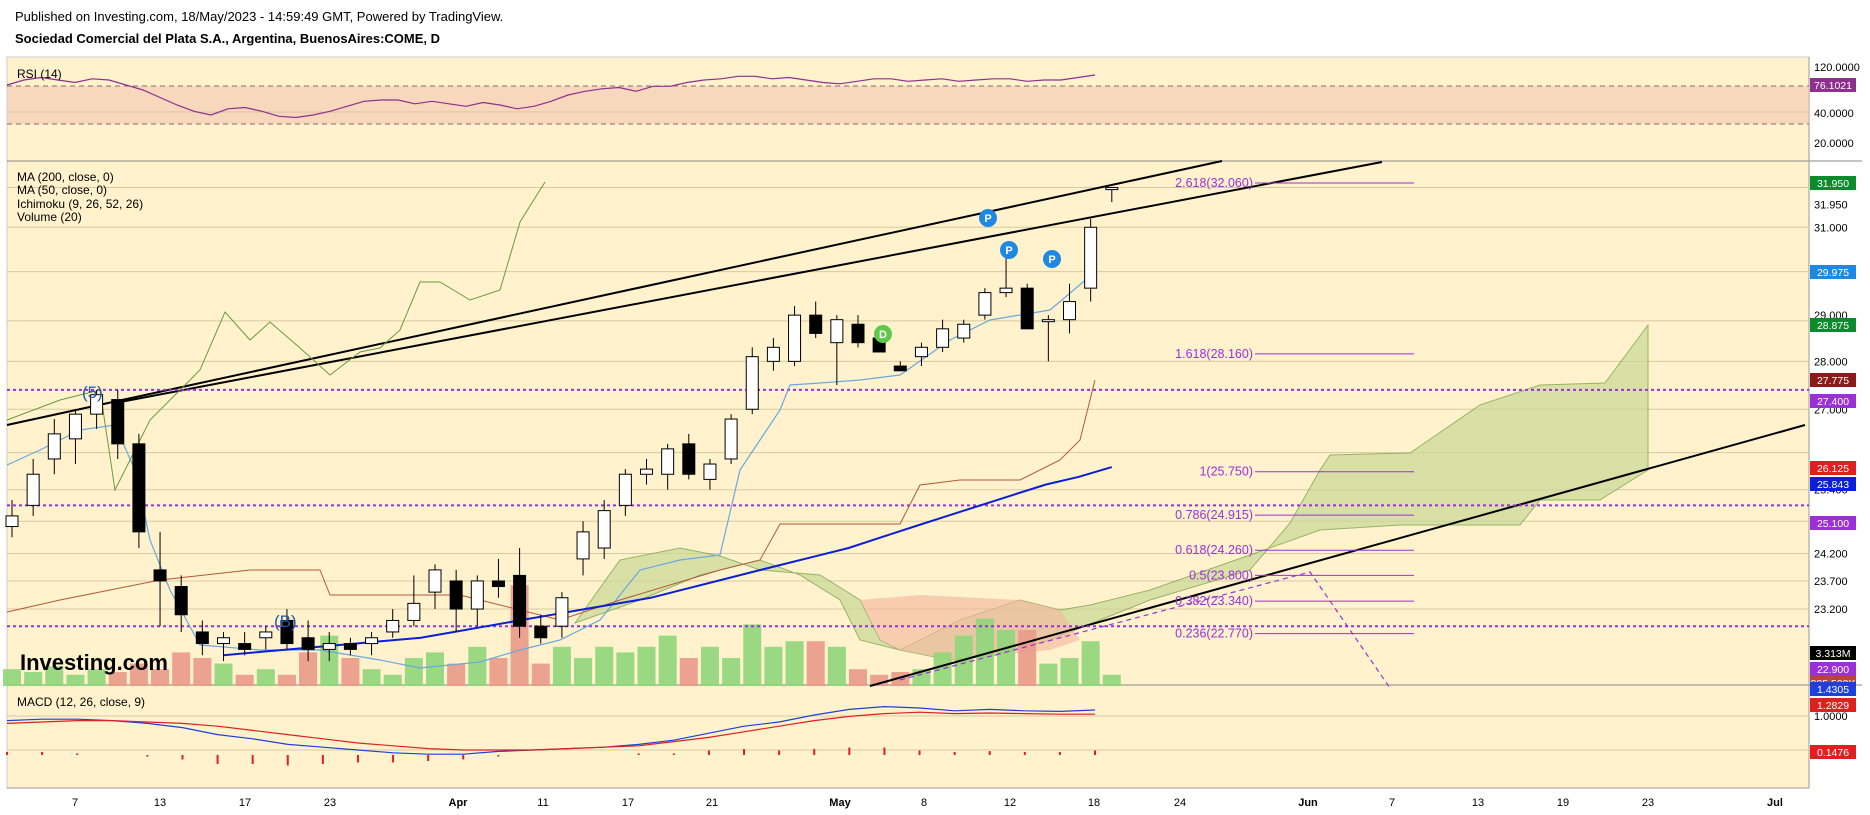 Image resolution: width=1870 pixels, height=815 pixels. What do you see at coordinates (1214, 601) in the screenshot?
I see `fib-label: 0.382(23.340)` at bounding box center [1214, 601].